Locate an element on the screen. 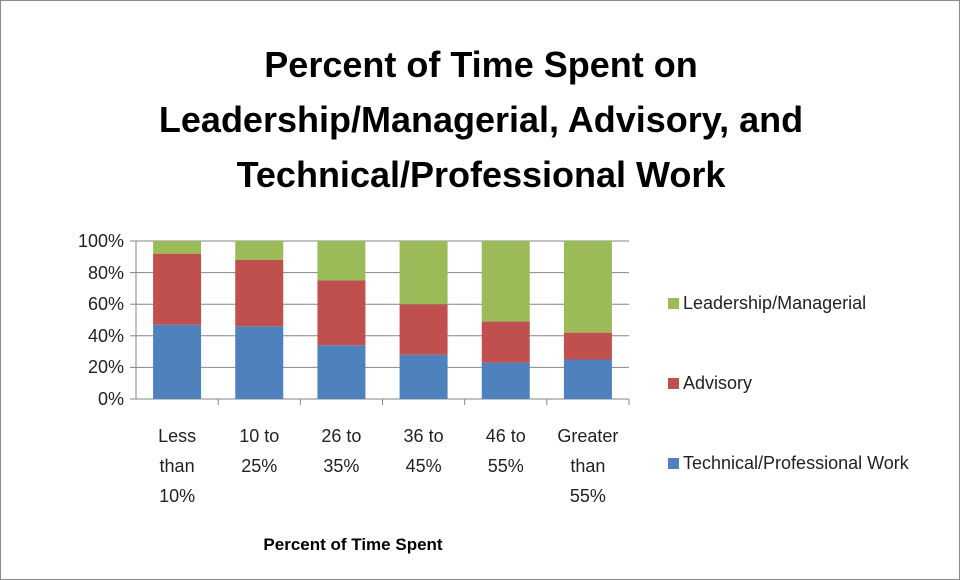 The width and height of the screenshot is (960, 580). y-tick-label: 20% is located at coordinates (105, 367).